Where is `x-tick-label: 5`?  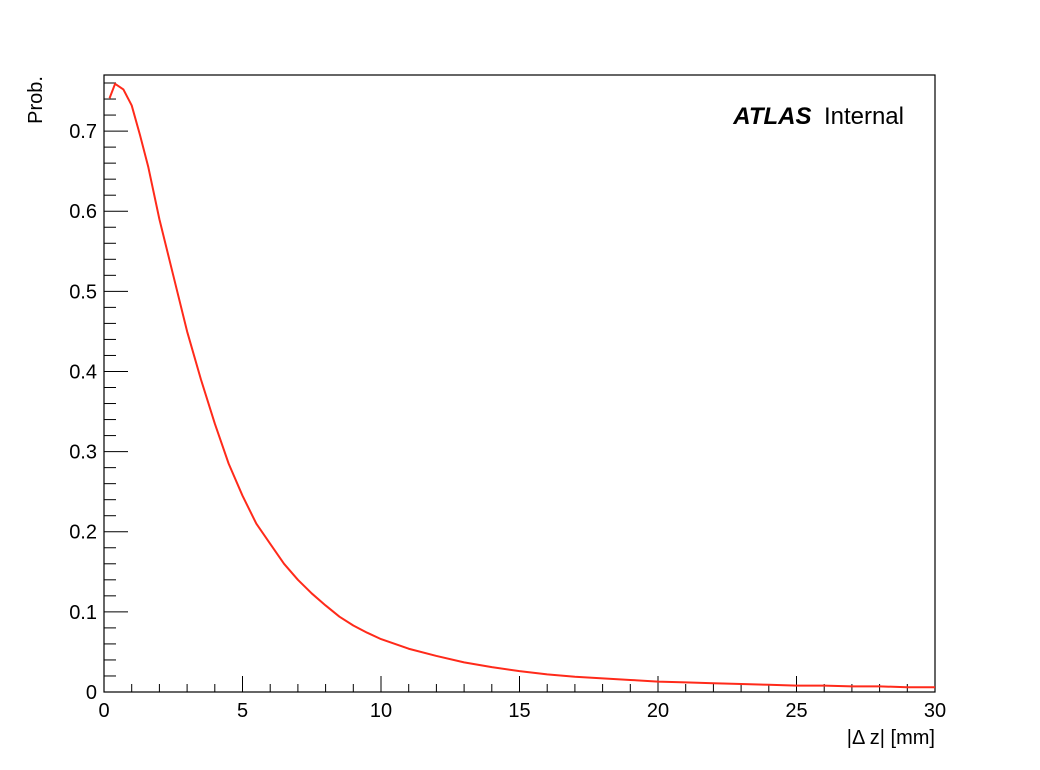 x-tick-label: 5 is located at coordinates (242, 711).